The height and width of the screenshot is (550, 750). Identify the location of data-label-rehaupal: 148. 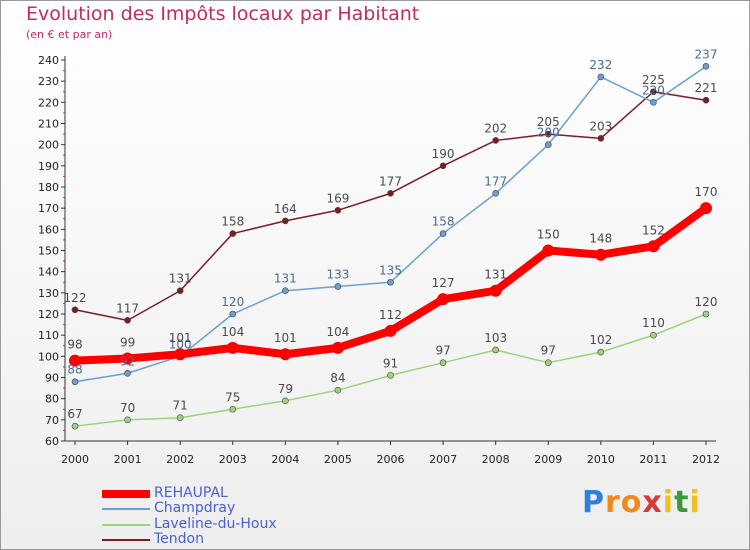
(600, 239).